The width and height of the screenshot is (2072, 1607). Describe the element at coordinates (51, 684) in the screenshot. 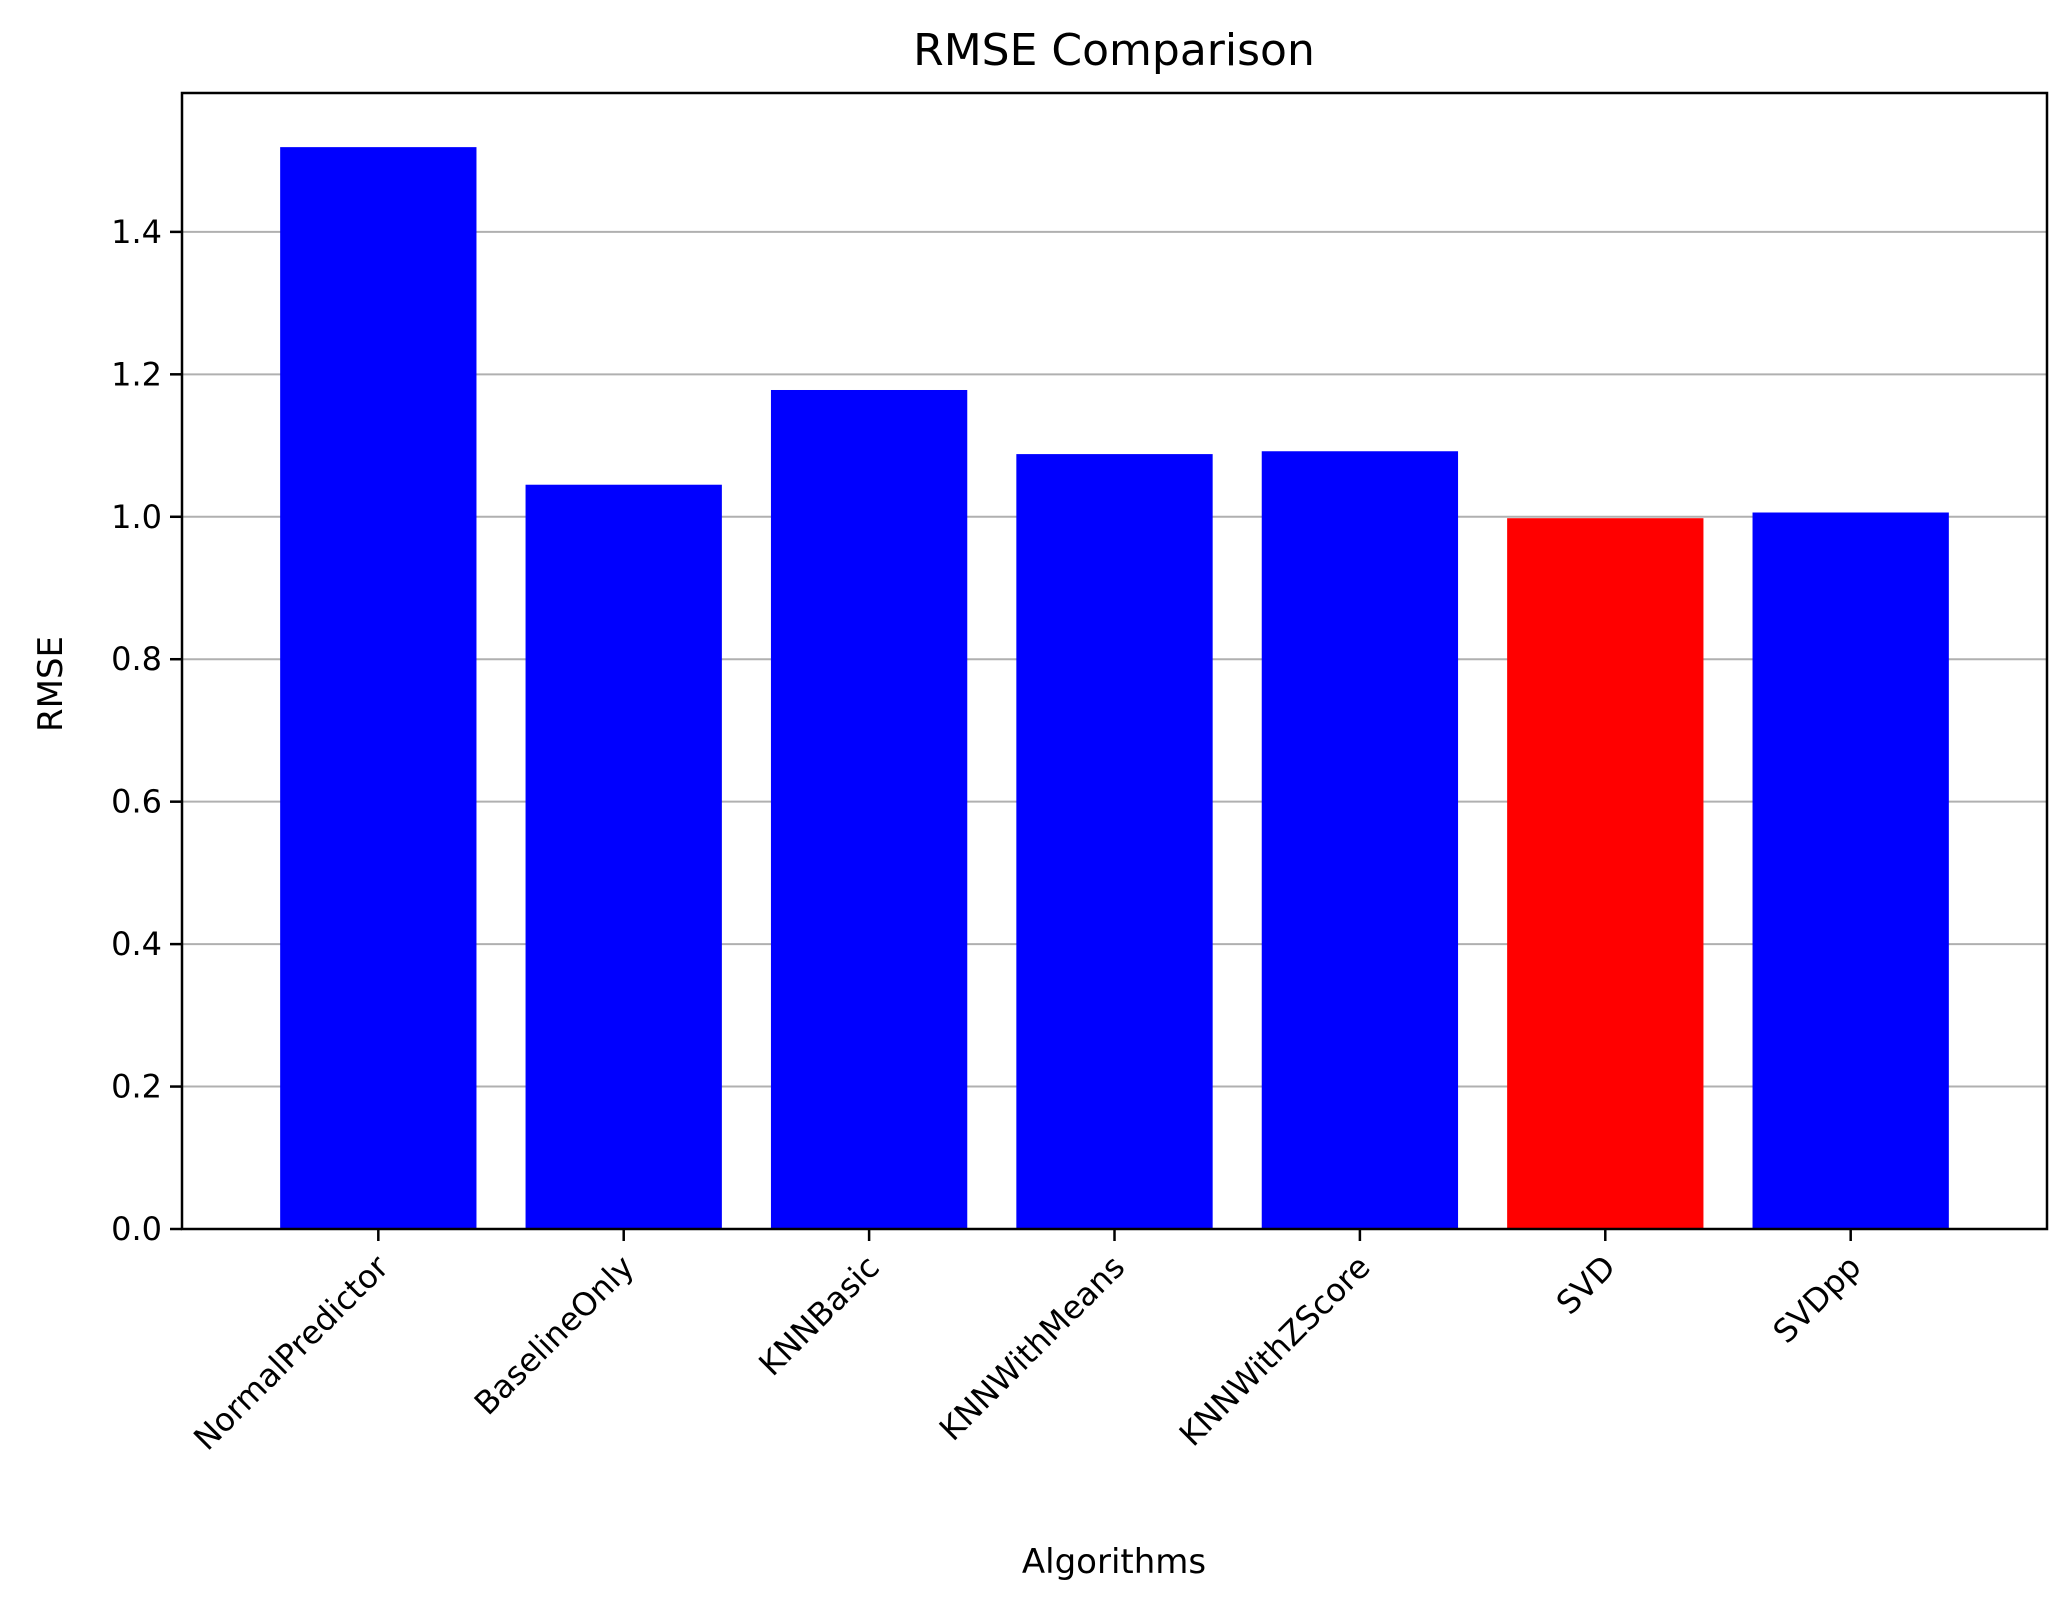

I see `y-axis-label: RMSE` at that location.